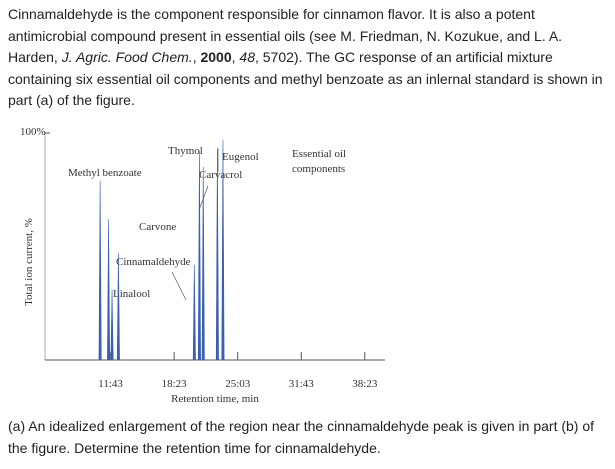  I want to click on x-axis-title: Retention time, min, so click(215, 399).